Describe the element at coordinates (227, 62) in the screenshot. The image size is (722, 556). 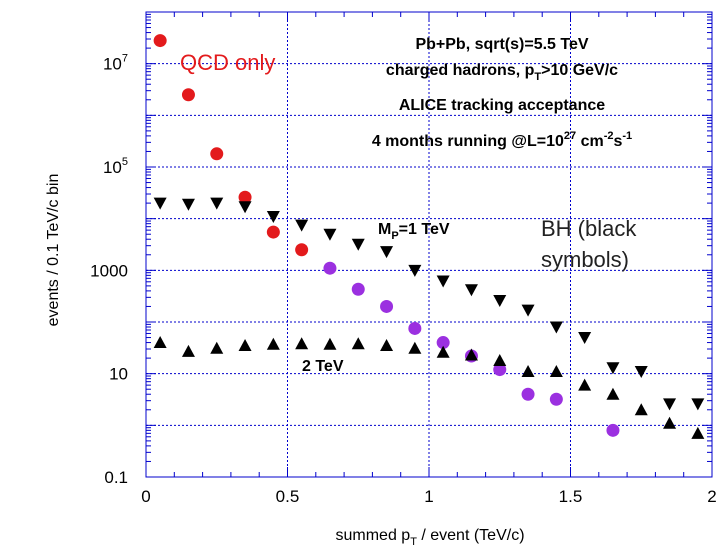
I see `qcd-only-label: QCD only` at that location.